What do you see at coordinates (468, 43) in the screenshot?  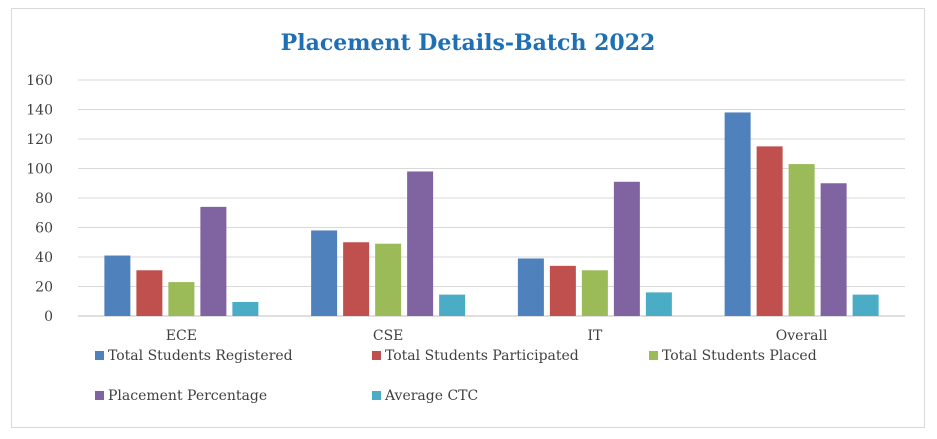 I see `chart-title: Placement Details-Batch 2022` at bounding box center [468, 43].